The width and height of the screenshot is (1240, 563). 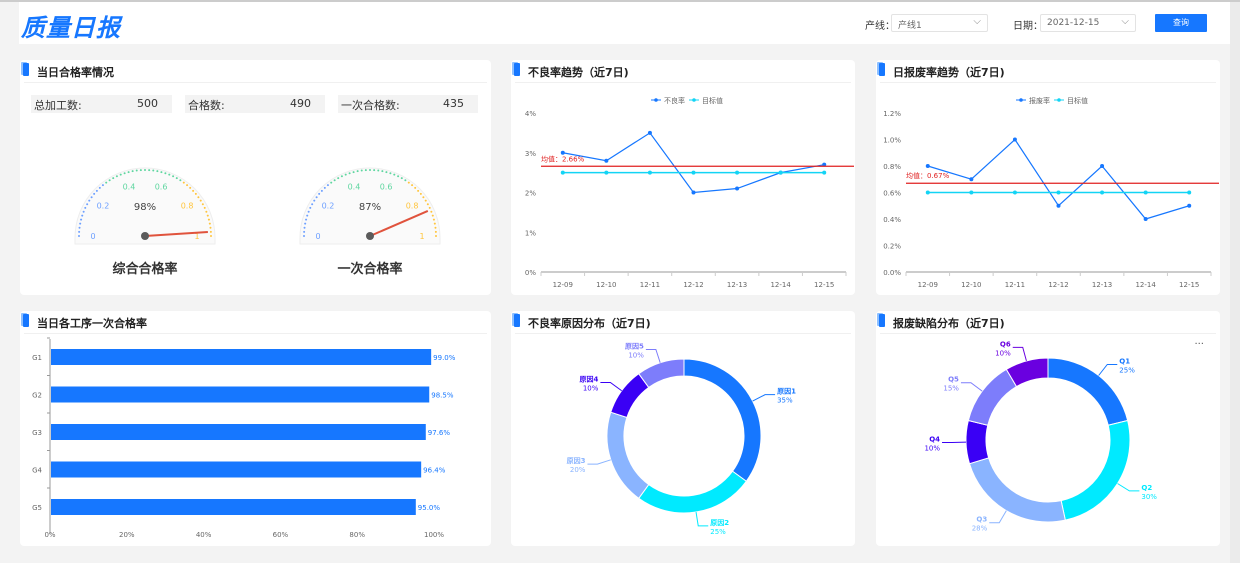 What do you see at coordinates (1088, 23) in the screenshot?
I see `date-picker: 2021-12-15⌵` at bounding box center [1088, 23].